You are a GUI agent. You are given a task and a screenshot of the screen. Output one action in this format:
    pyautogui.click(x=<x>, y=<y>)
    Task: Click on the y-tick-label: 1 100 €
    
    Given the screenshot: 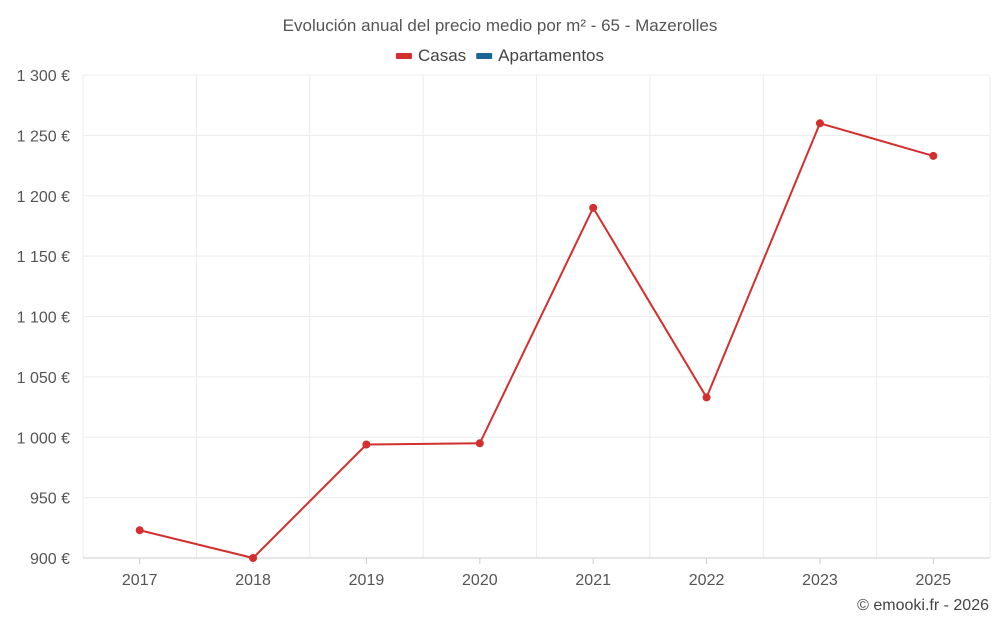 What is the action you would take?
    pyautogui.click(x=43, y=318)
    